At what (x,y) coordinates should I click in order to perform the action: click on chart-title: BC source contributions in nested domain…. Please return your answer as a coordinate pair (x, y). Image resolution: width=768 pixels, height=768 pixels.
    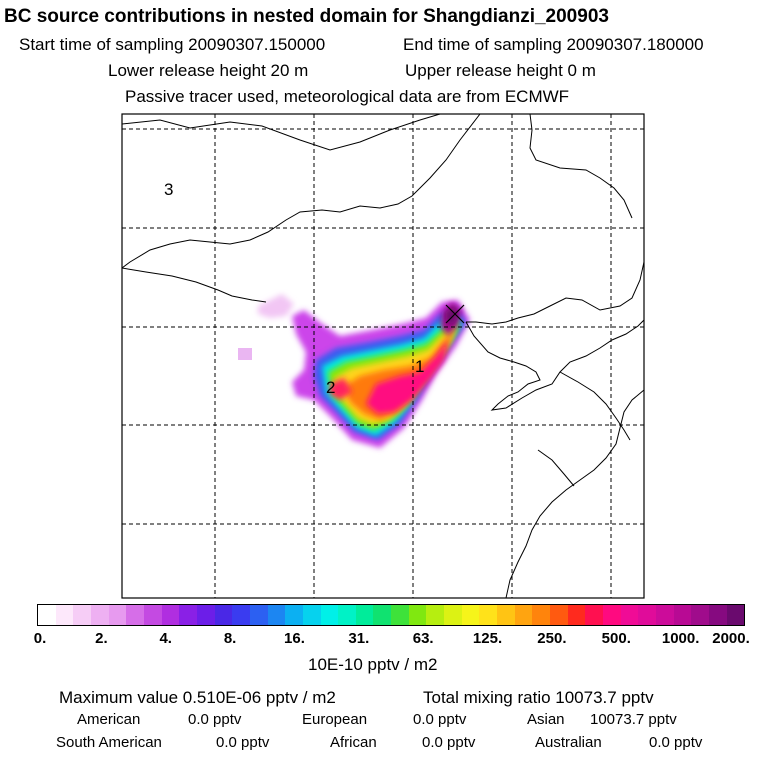
    Looking at the image, I should click on (306, 16).